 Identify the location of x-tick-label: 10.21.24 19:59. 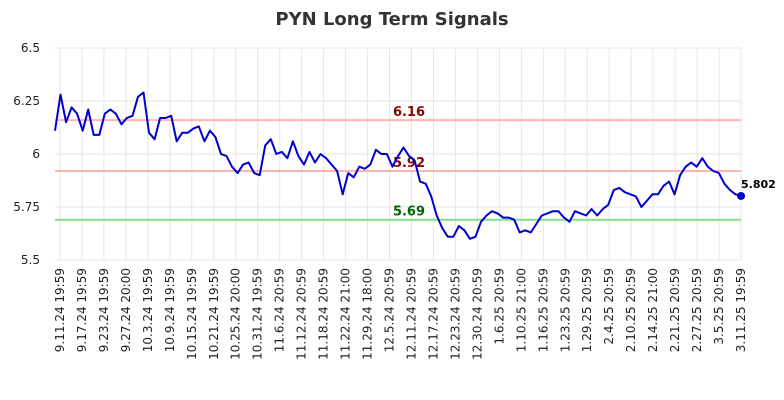
(214, 314).